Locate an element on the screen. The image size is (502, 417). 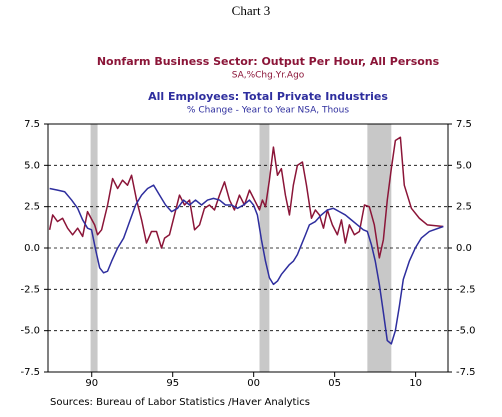
y2-tick-label: 2.5 is located at coordinates (464, 207).